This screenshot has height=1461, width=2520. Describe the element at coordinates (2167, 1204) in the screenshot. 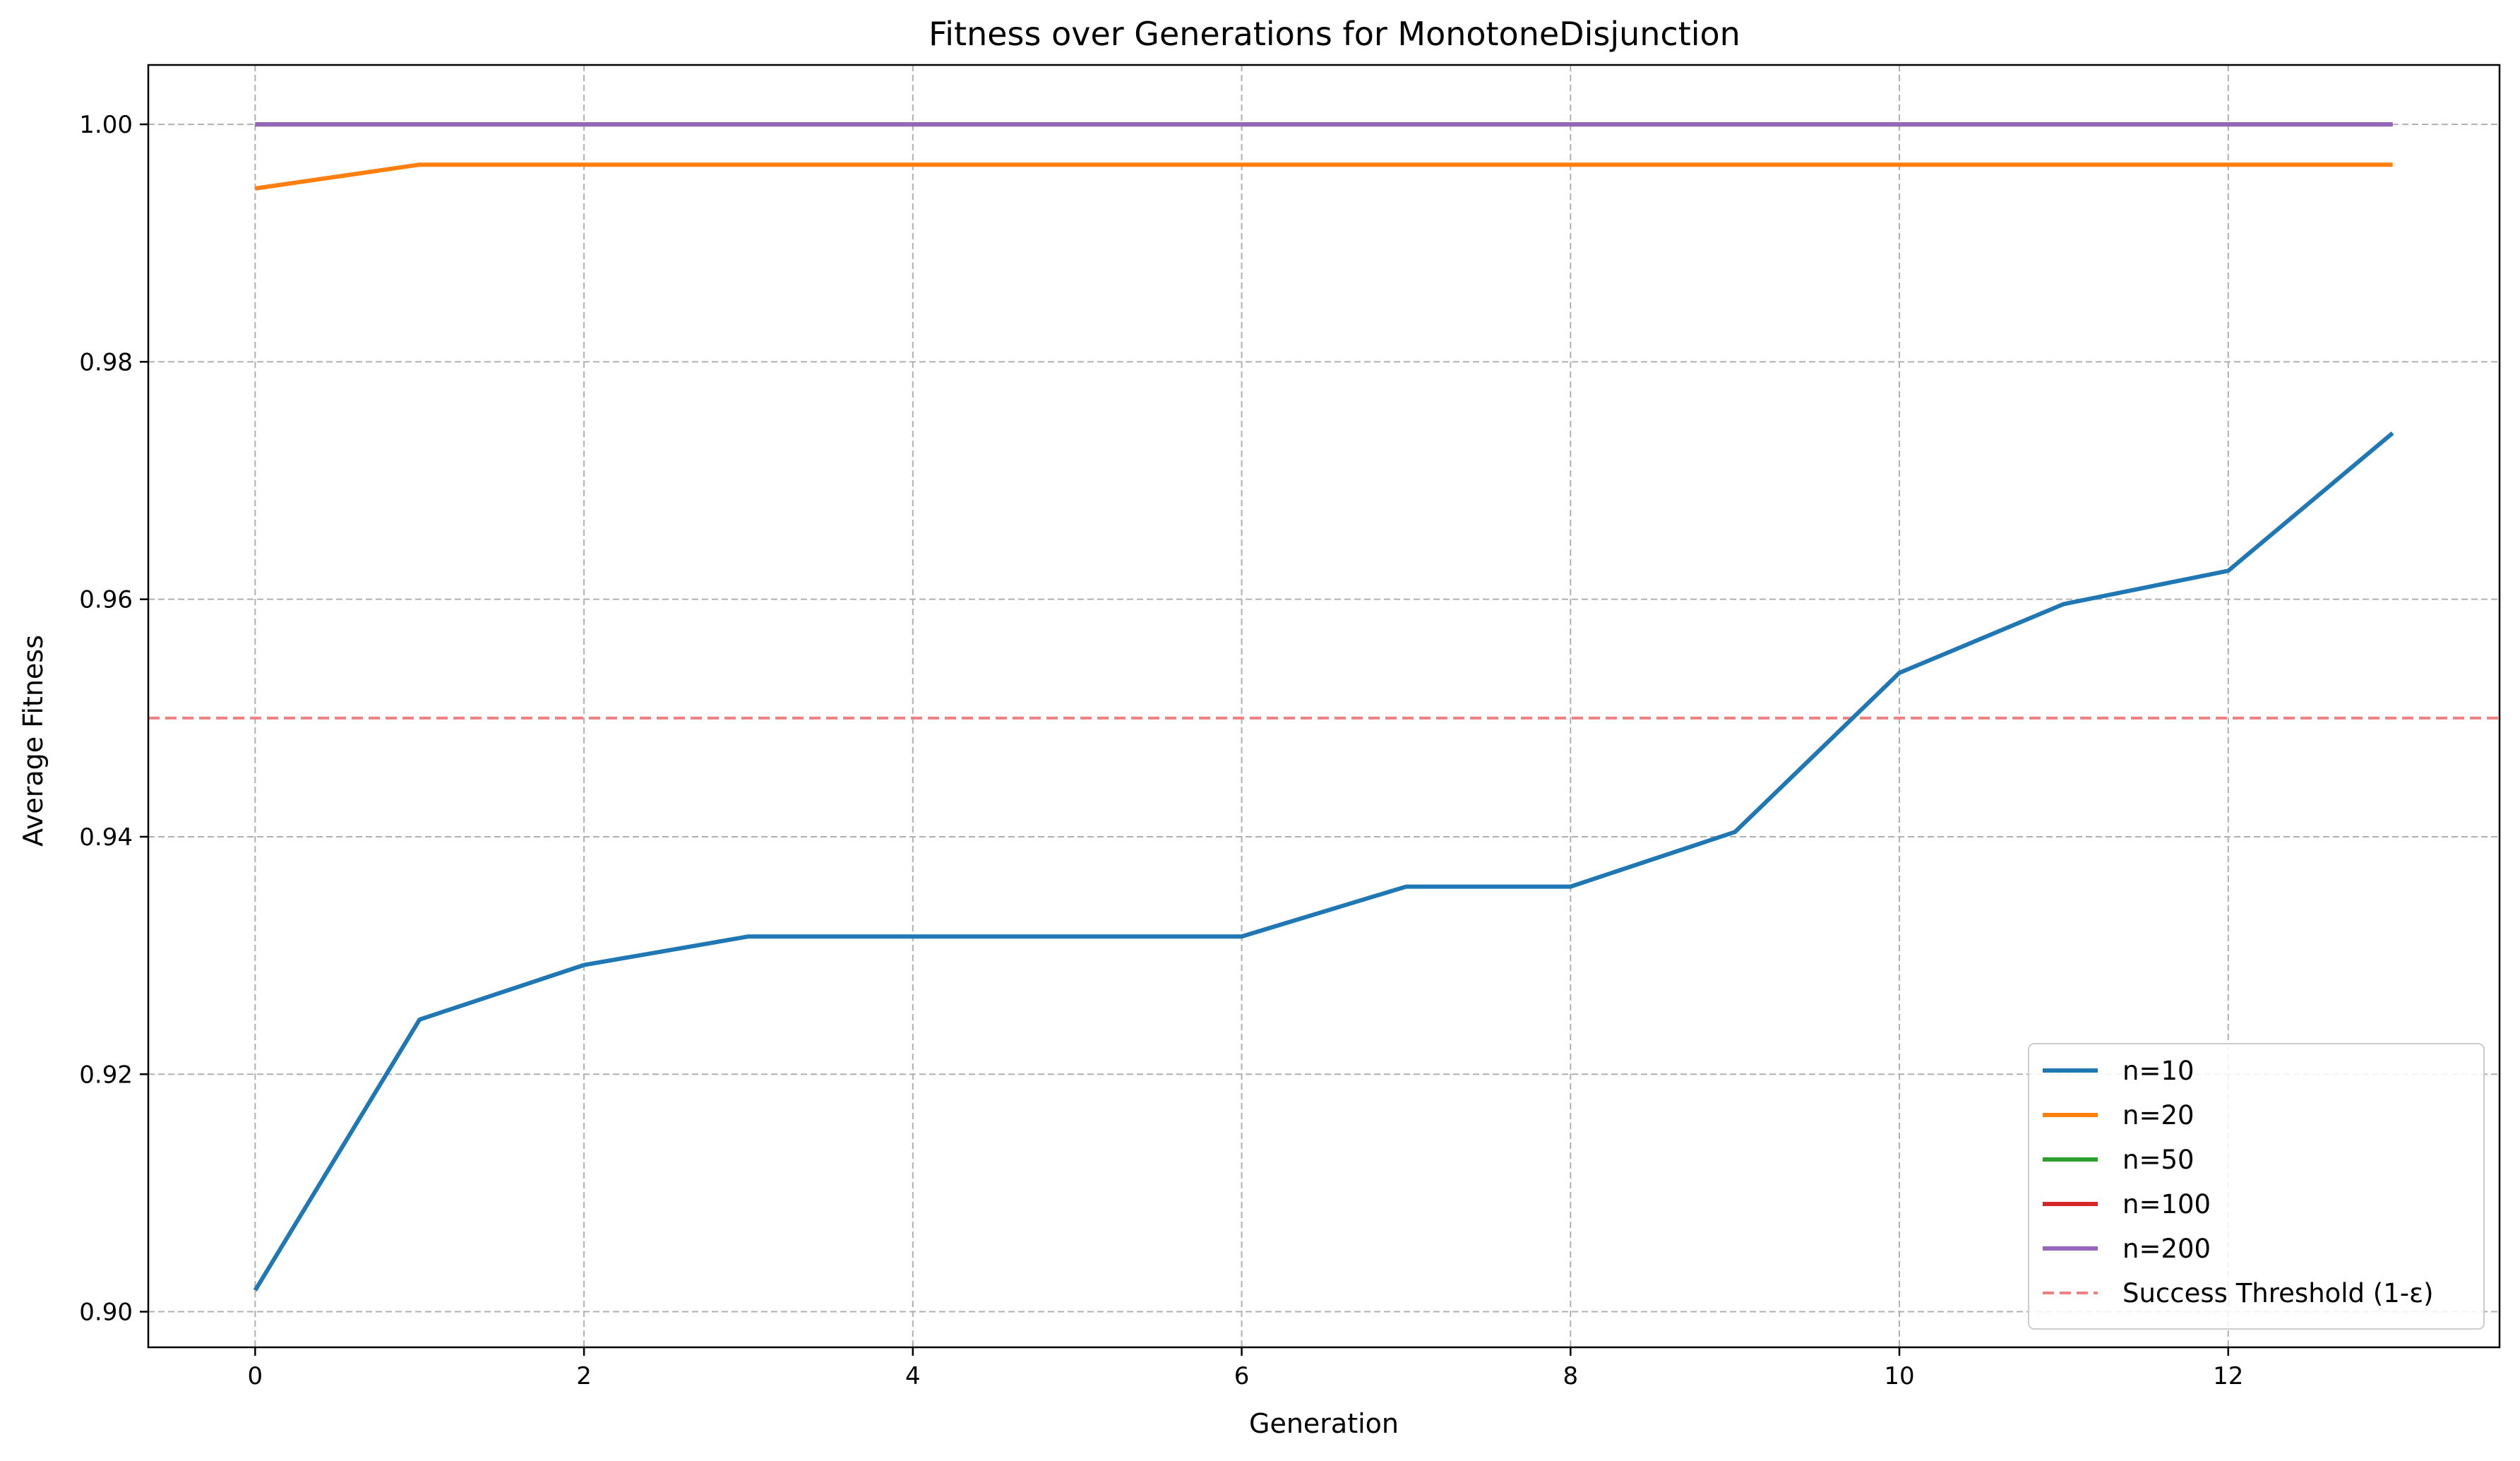

I see `legend-label: n=100` at that location.